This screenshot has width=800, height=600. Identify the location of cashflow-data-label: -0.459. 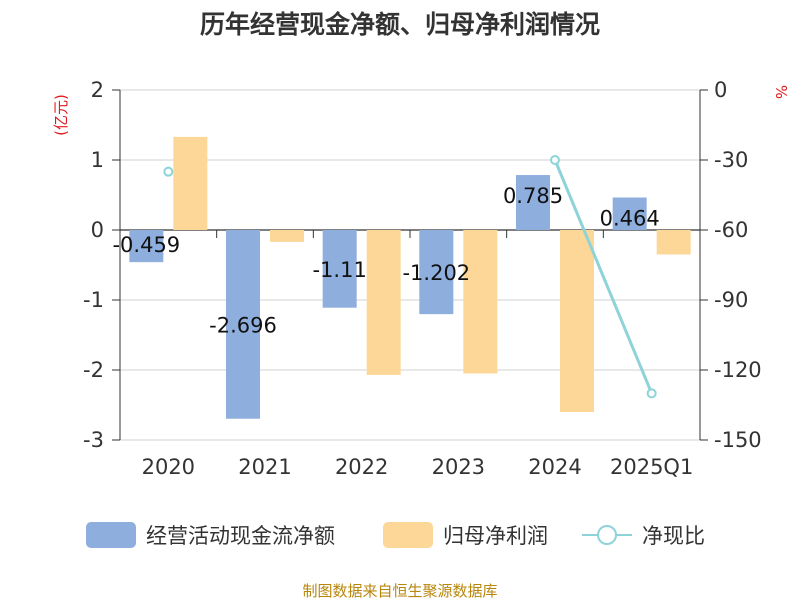
(146, 245).